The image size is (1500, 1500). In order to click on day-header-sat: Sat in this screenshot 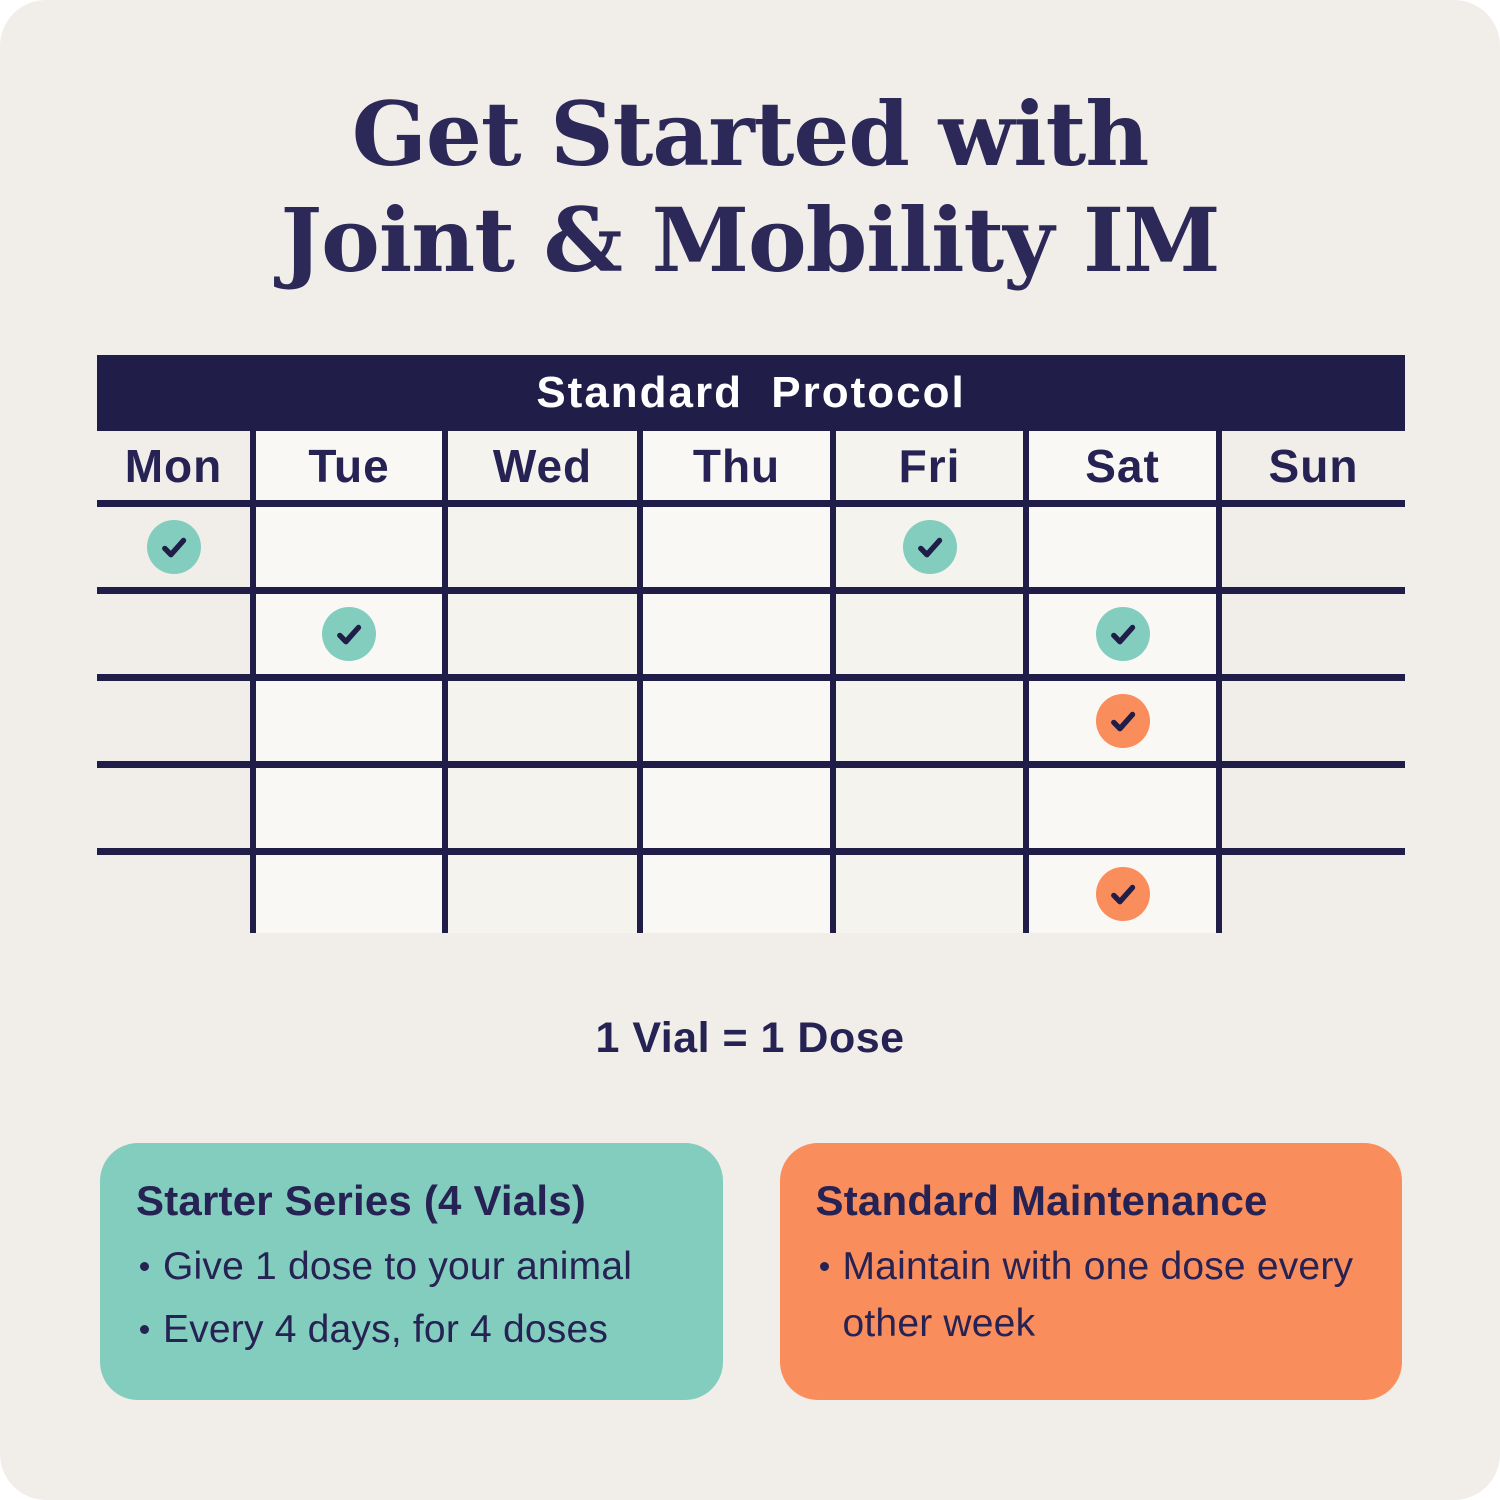, I will do `click(1125, 465)`.